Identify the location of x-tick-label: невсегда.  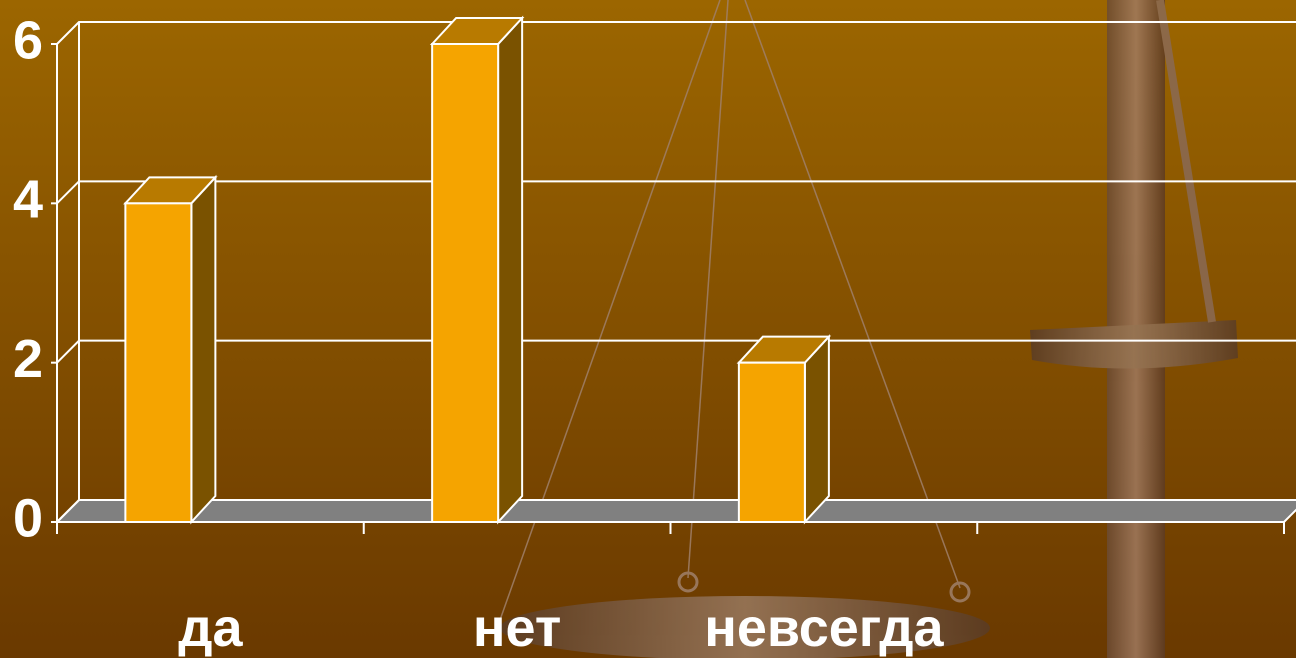
(824, 628).